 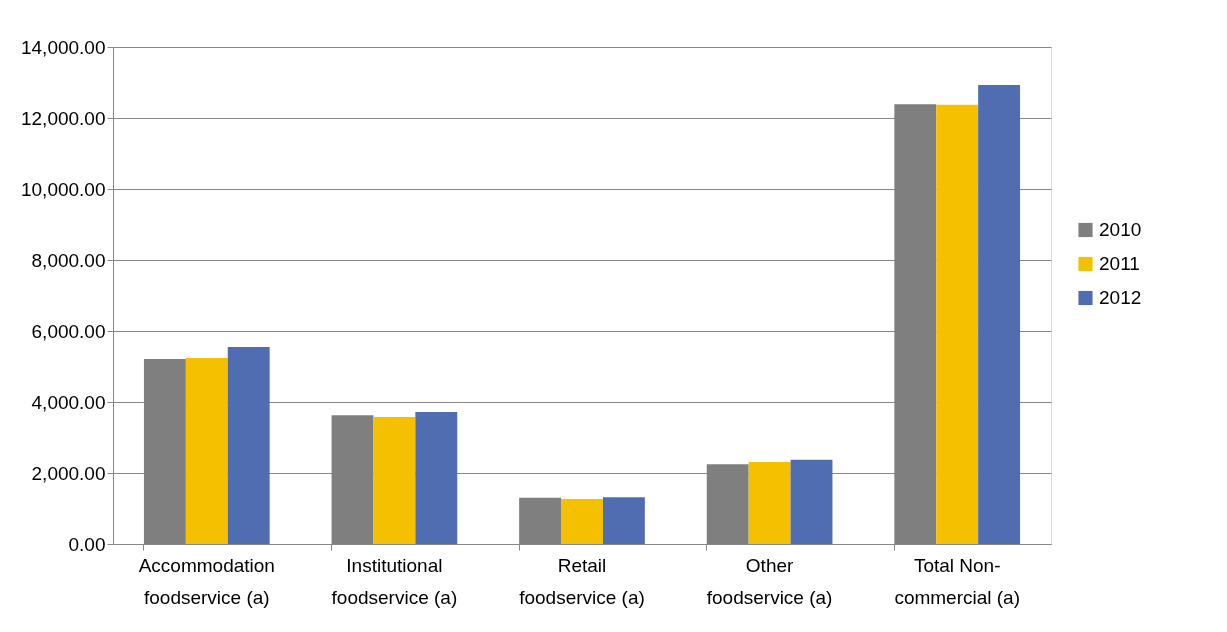 I want to click on legend-label: 2011, so click(x=1119, y=263).